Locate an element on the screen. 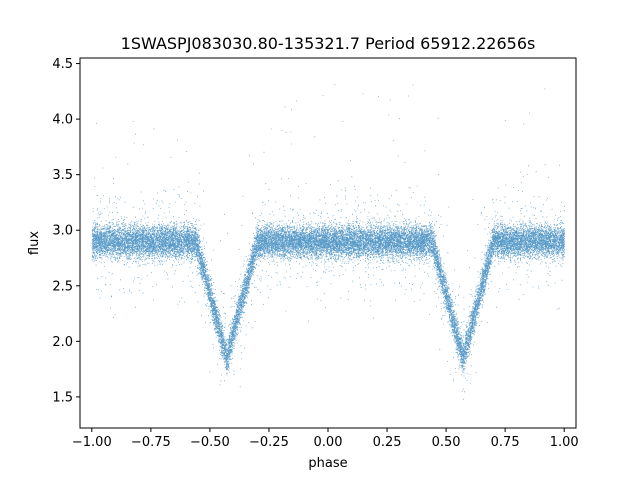  y-tick-label: 4.5 is located at coordinates (62, 64).